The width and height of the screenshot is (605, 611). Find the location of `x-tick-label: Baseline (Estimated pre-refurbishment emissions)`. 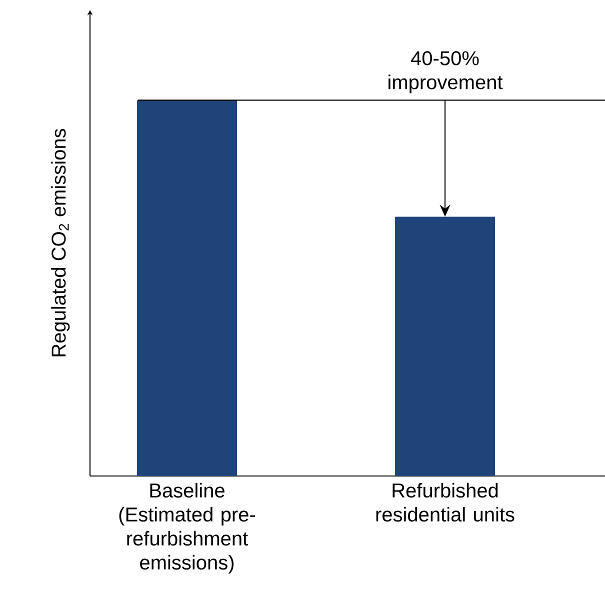

x-tick-label: Baseline (Estimated pre-refurbishment emissions) is located at coordinates (187, 528).